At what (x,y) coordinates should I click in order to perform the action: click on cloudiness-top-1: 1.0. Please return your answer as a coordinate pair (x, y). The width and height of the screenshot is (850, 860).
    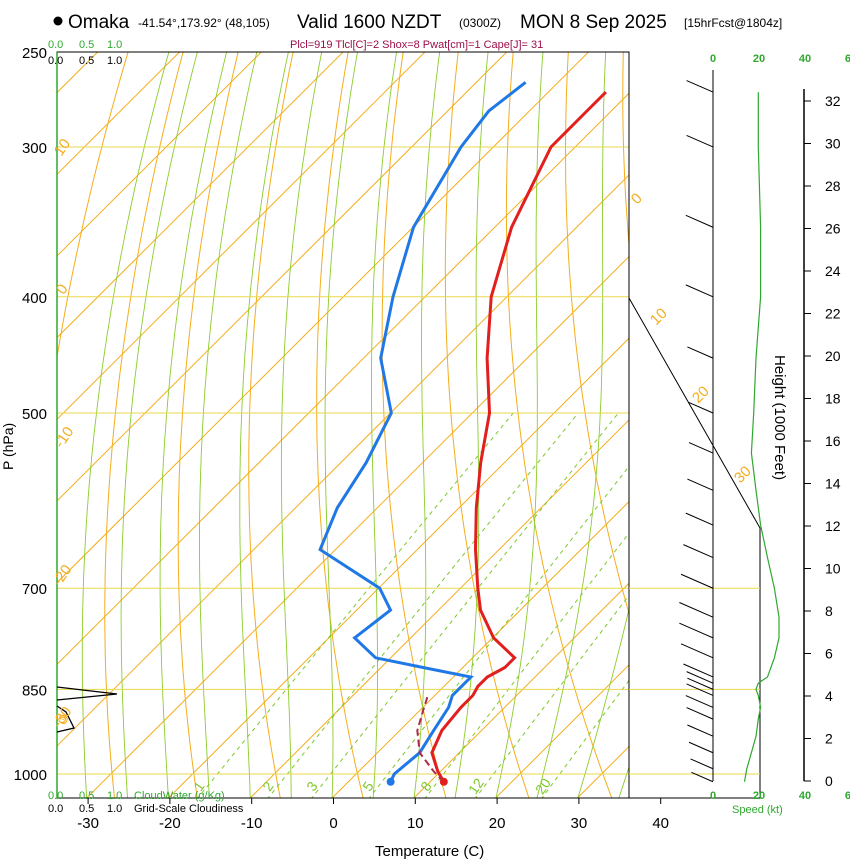
    Looking at the image, I should click on (114, 61).